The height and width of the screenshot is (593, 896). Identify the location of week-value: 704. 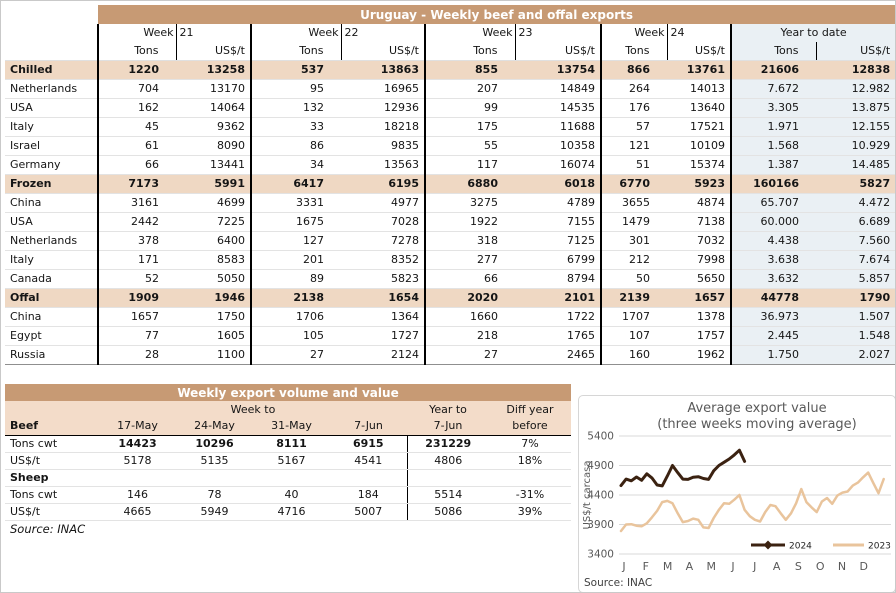
(136, 89).